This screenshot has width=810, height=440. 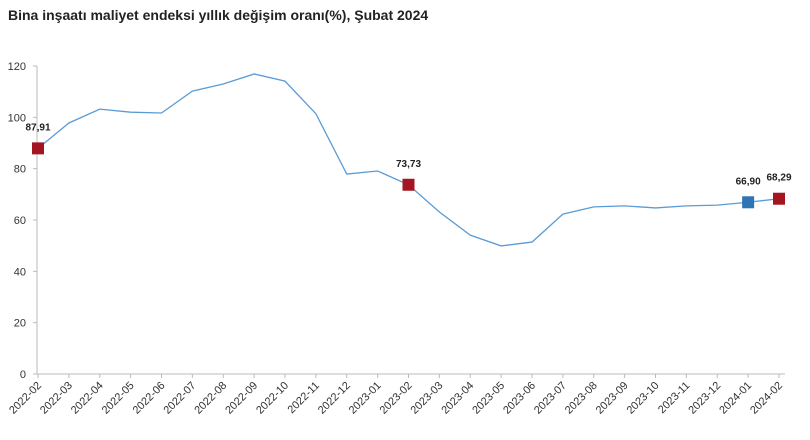 What do you see at coordinates (704, 398) in the screenshot?
I see `x-tick-label: 2023-12` at bounding box center [704, 398].